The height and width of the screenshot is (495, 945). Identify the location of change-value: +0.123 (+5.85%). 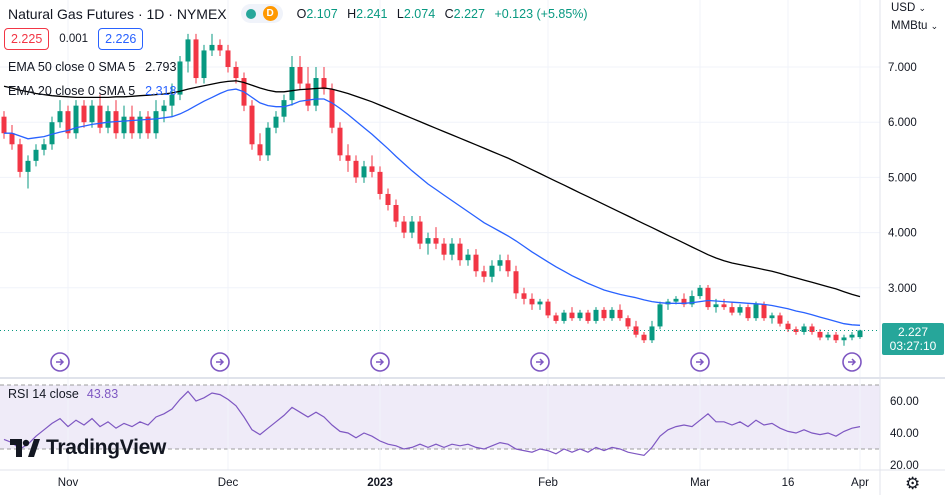
(540, 14).